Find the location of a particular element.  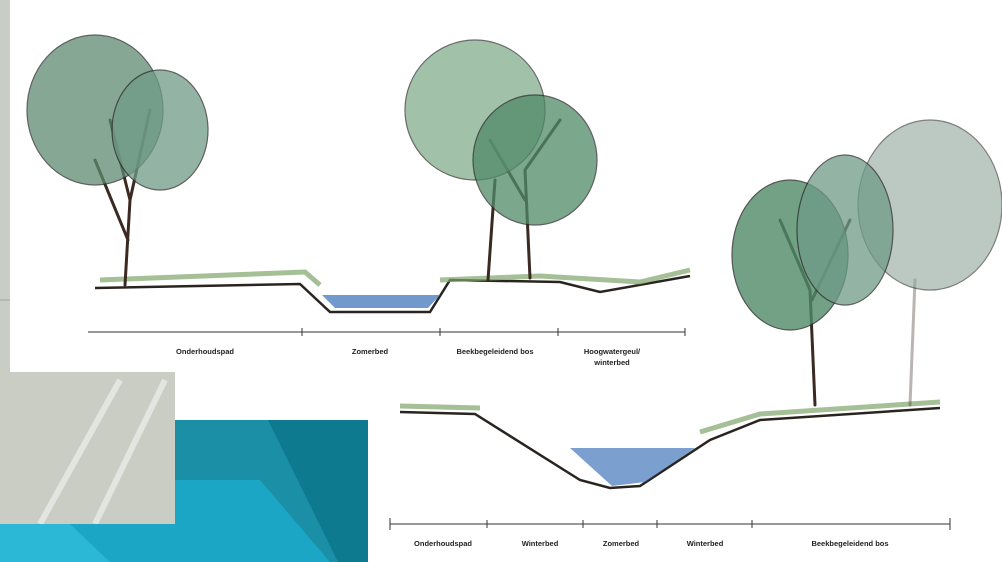

road is located at coordinates (102, 452).